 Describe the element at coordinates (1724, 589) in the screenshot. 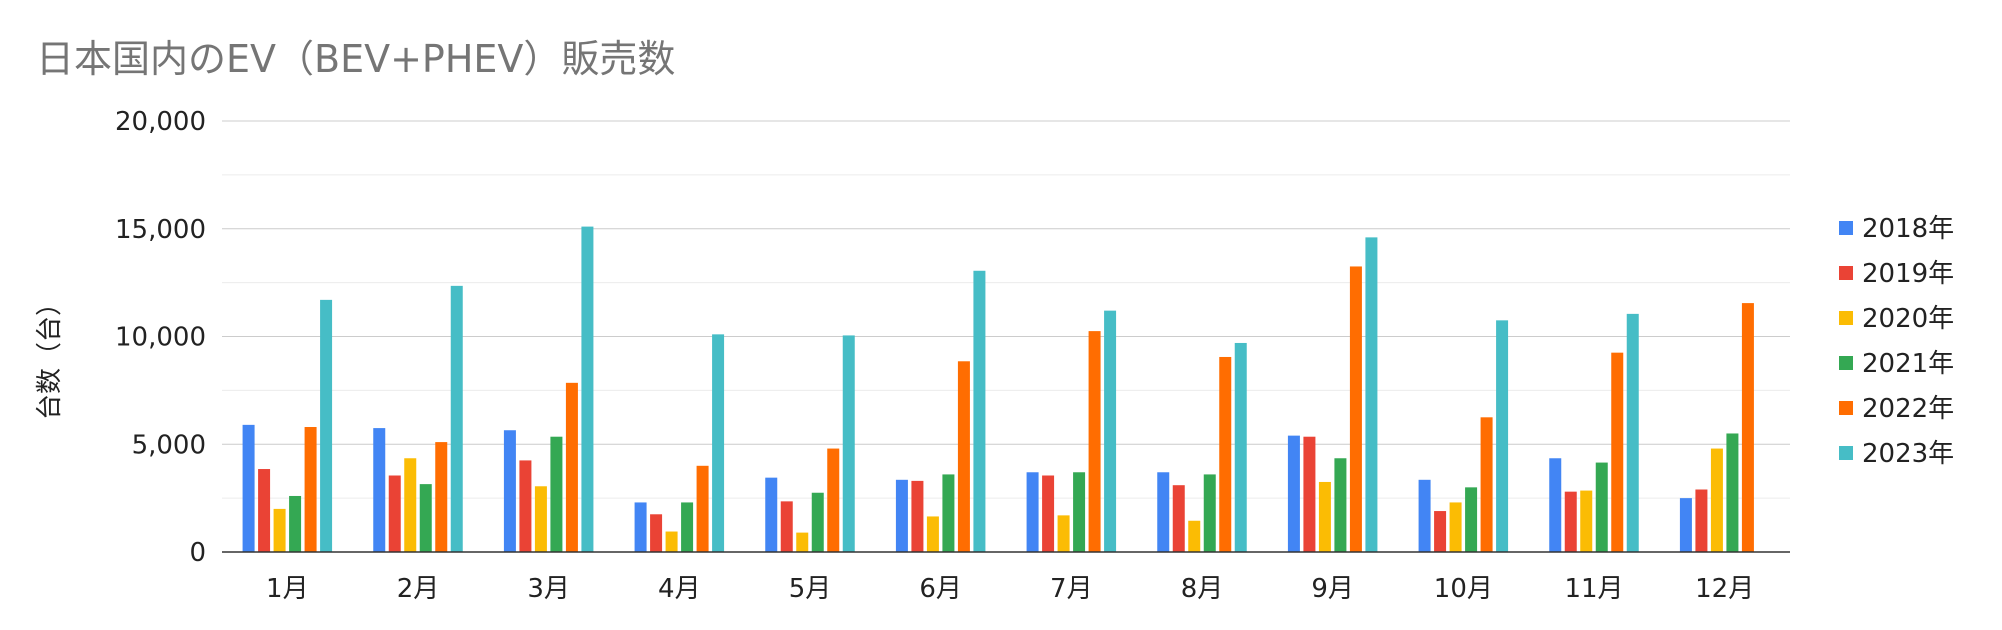

I see `x-tick-label: 12月` at that location.